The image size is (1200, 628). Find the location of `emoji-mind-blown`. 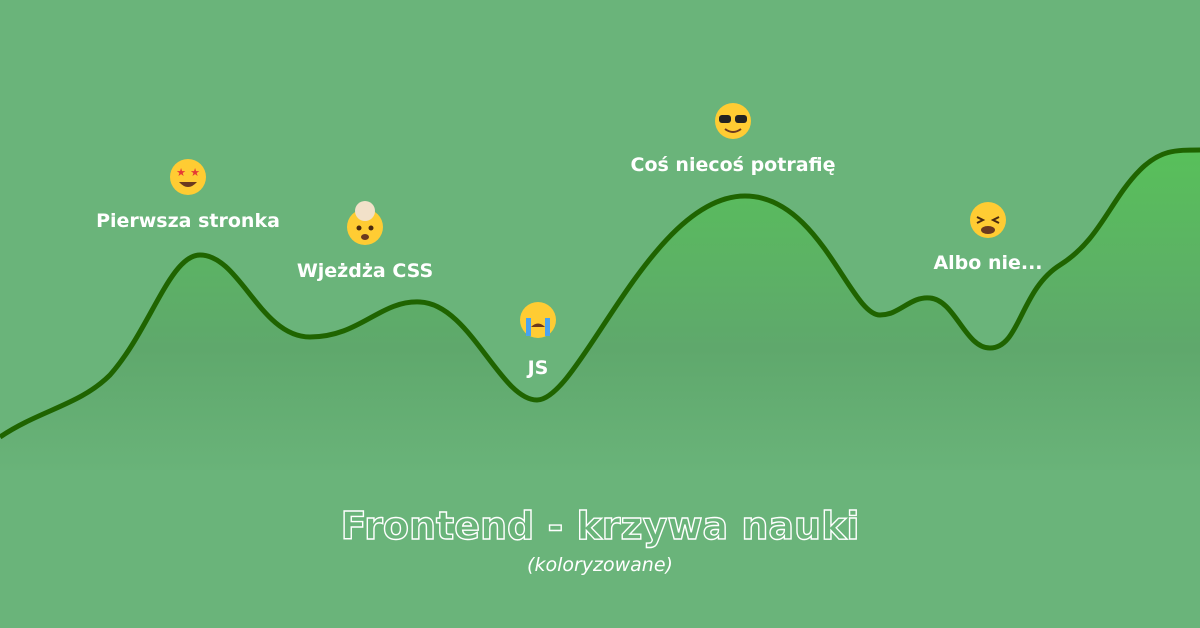

emoji-mind-blown is located at coordinates (365, 223).